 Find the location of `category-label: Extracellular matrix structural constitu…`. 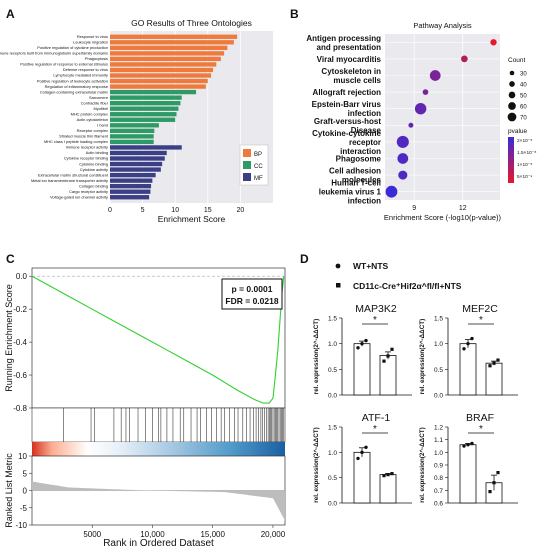

category-label: Extracellular matrix structural constitu… is located at coordinates (73, 174).